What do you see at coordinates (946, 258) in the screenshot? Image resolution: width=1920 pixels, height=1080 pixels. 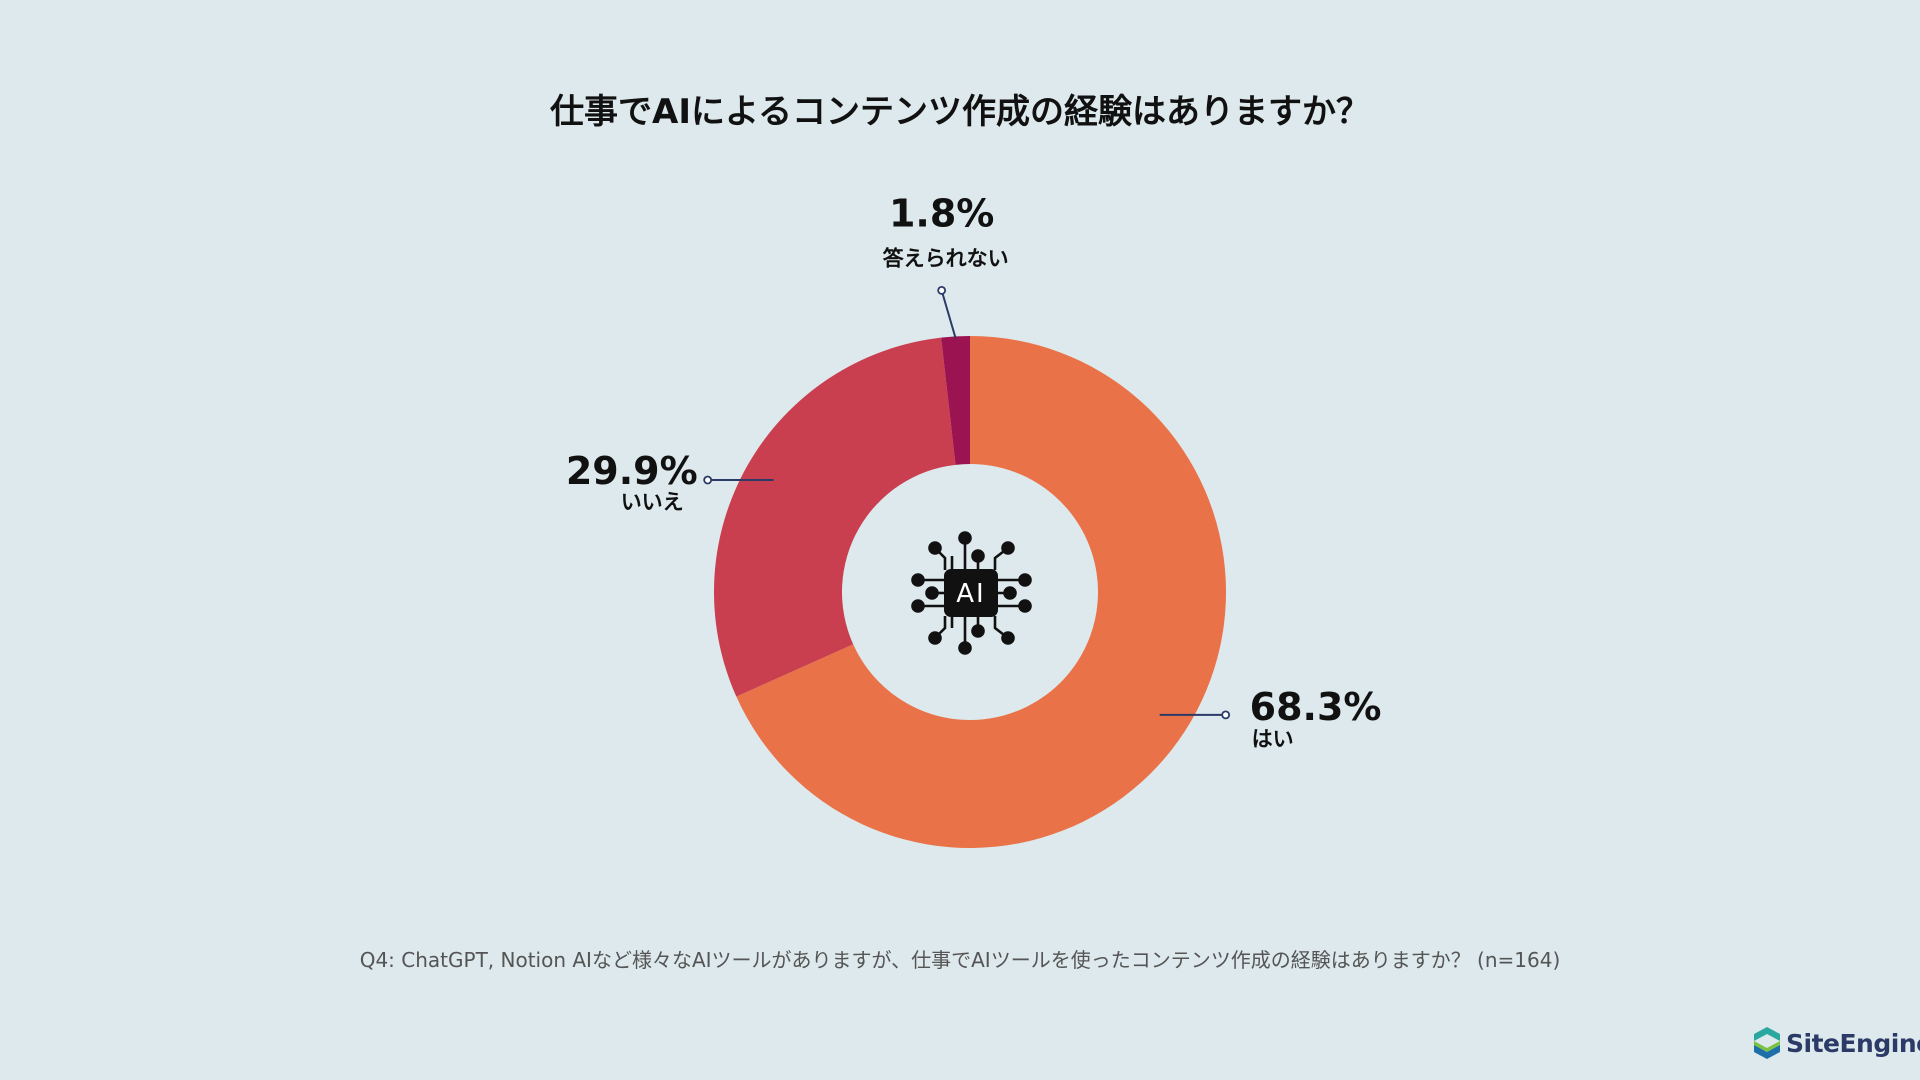 I see `slice-category-label-3: 答えられない` at bounding box center [946, 258].